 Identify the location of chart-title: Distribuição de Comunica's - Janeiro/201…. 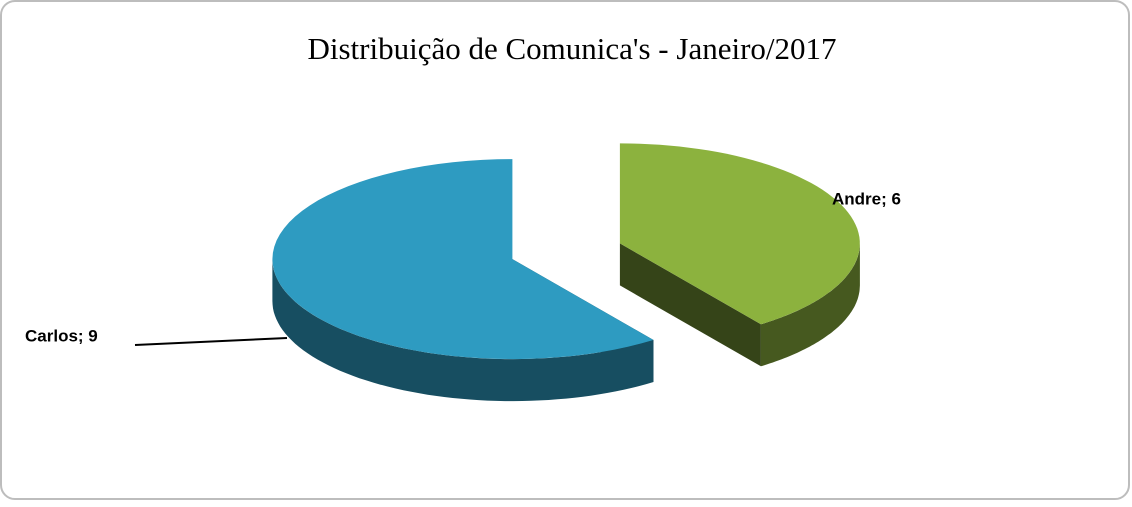
(571, 48).